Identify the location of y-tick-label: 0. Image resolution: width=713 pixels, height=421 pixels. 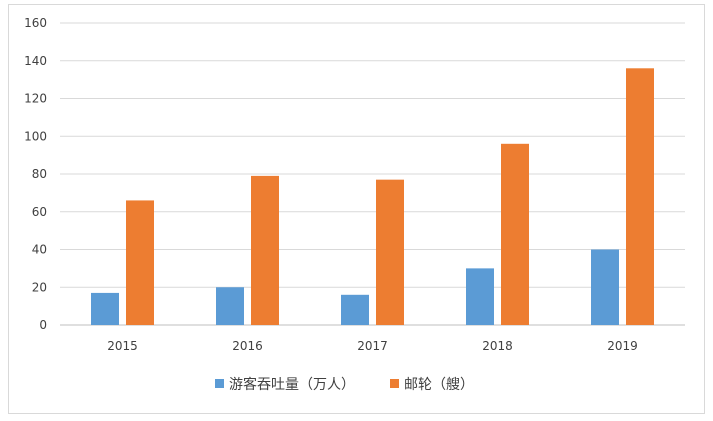
(43, 325).